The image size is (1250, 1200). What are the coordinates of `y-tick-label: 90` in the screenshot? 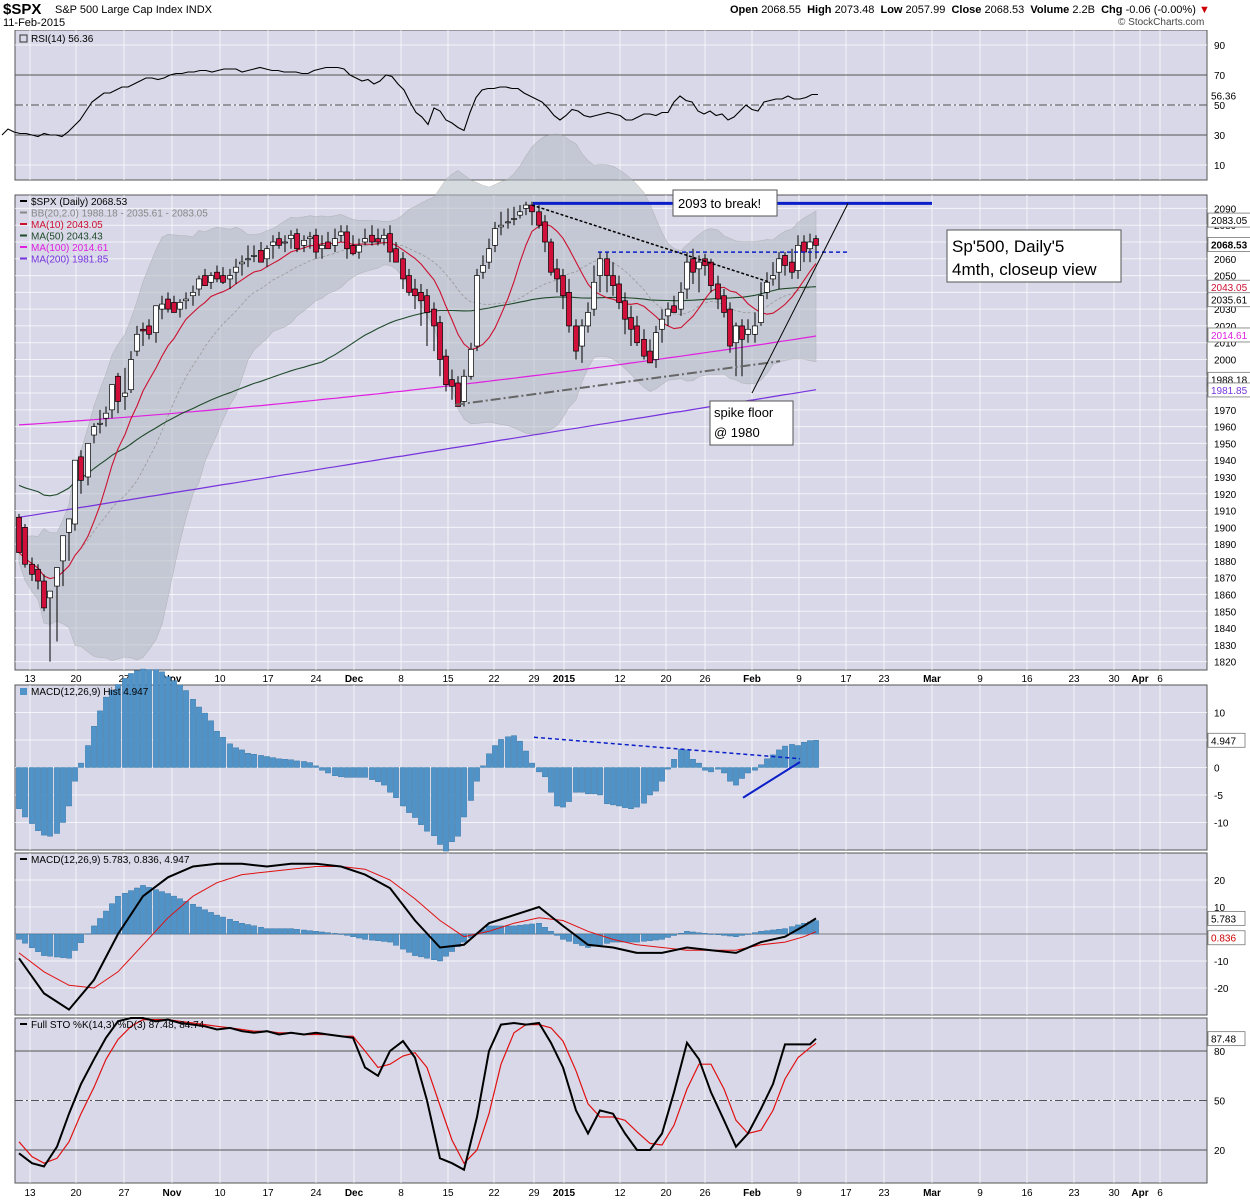 It's located at (1220, 46).